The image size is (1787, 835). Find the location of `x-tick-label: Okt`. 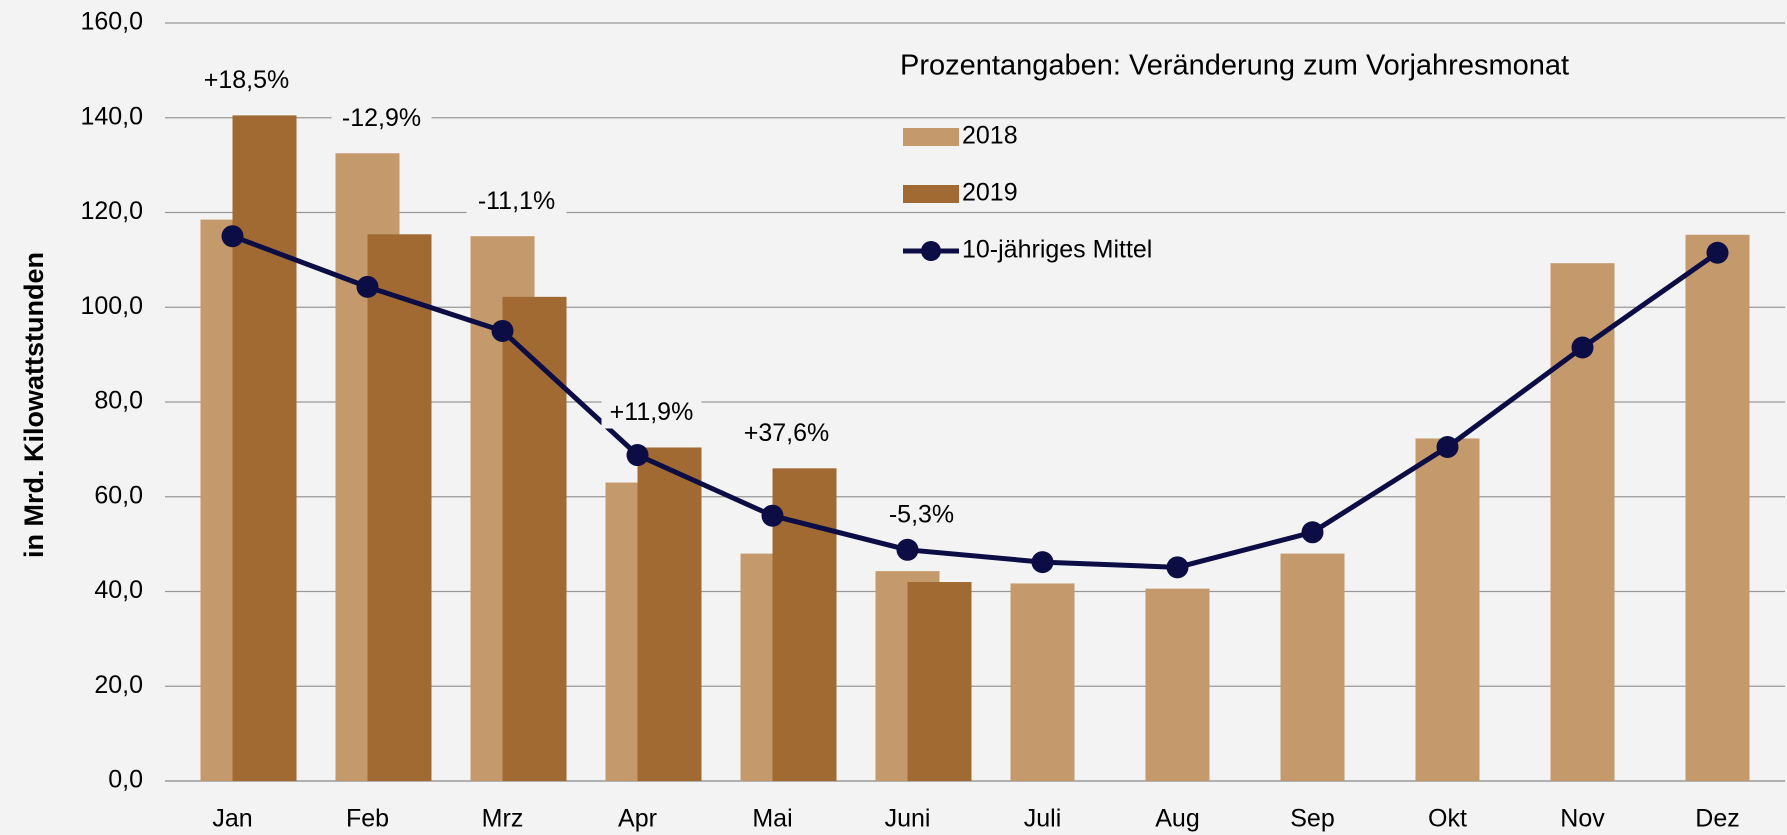

x-tick-label: Okt is located at coordinates (1447, 819).